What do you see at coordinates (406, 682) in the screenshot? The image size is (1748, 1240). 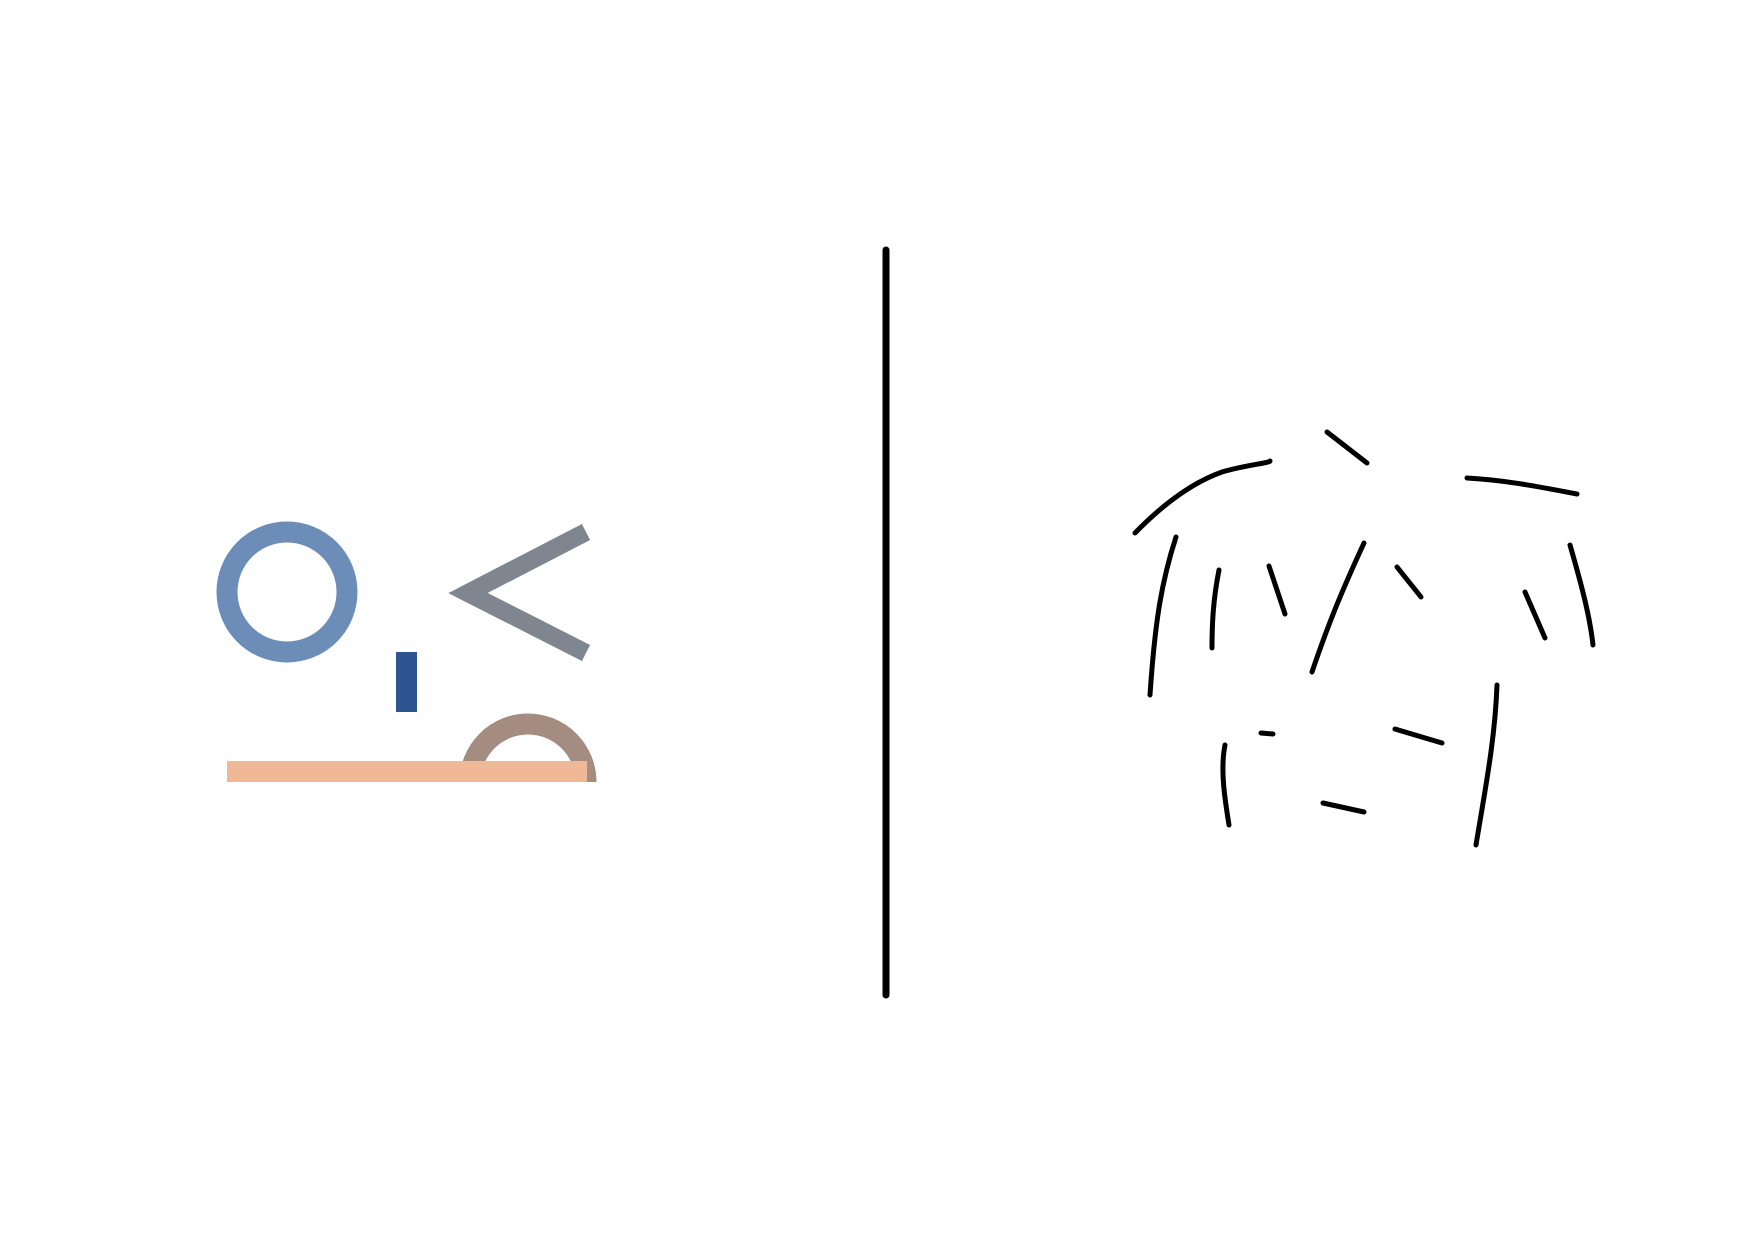 I see `small-bar-shape` at bounding box center [406, 682].